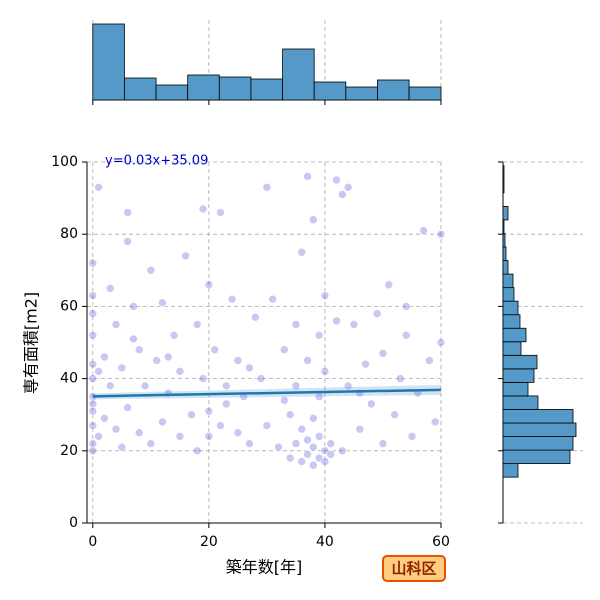  I want to click on badge: 山科区, so click(413, 569).